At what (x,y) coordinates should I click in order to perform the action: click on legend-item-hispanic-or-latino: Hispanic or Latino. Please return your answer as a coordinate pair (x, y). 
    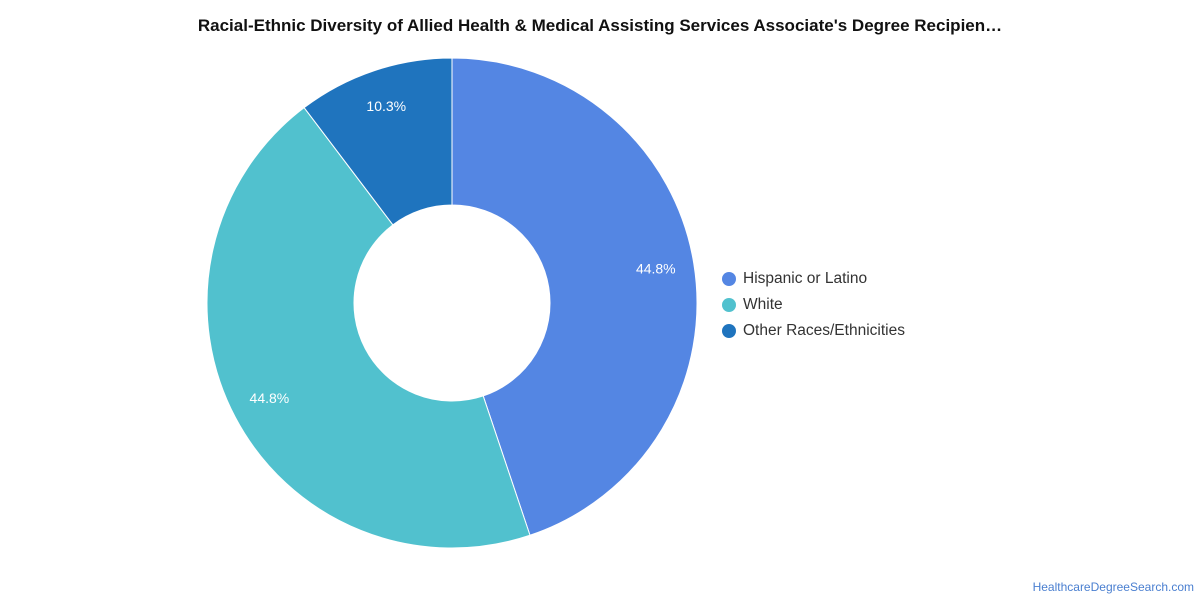
    Looking at the image, I should click on (813, 279).